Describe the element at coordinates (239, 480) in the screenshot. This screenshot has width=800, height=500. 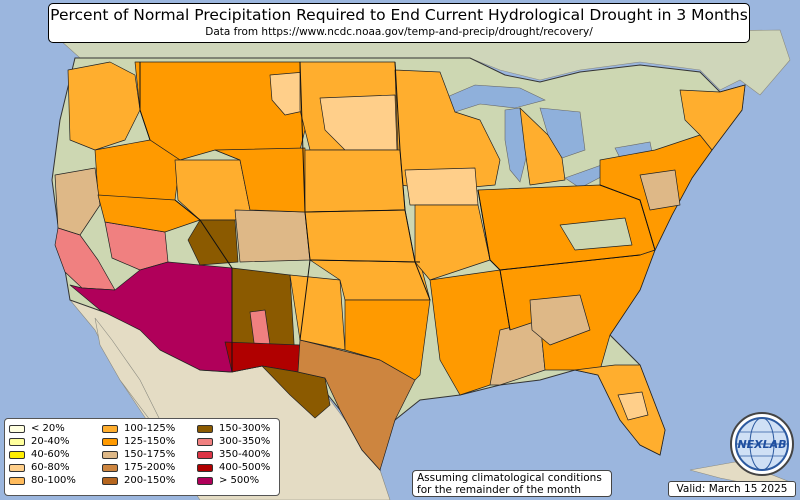
I see `legend-label: > 500%` at that location.